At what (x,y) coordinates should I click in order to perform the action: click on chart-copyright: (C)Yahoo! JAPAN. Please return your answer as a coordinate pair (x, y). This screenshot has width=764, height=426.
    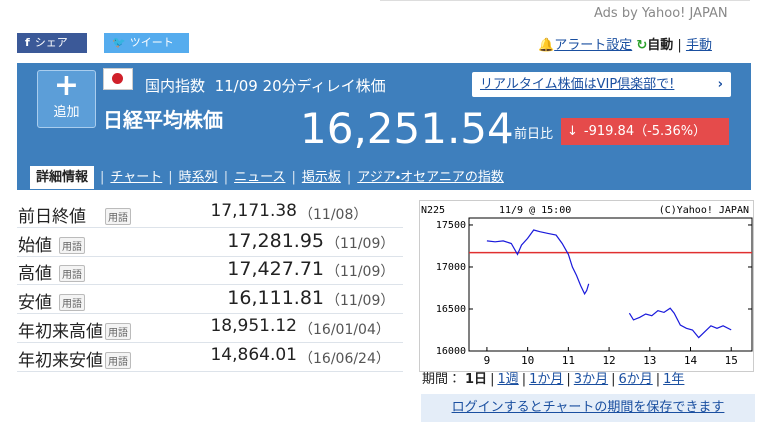
    Looking at the image, I should click on (704, 210).